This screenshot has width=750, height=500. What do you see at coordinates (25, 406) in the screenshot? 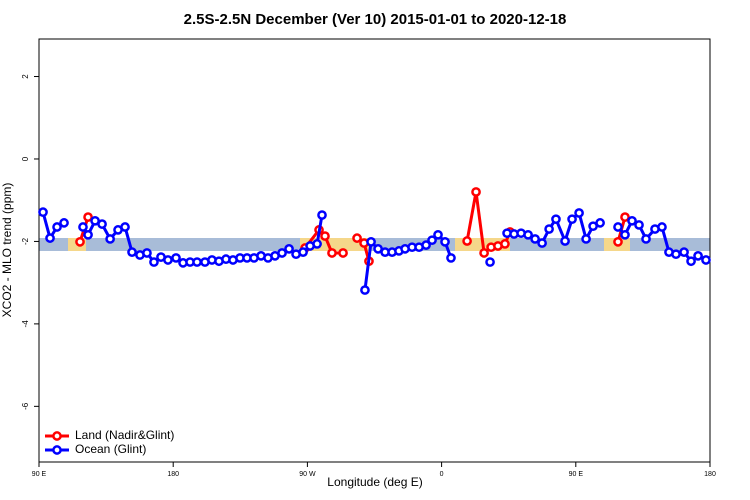
I see `y-tick-label: -6` at bounding box center [25, 406].